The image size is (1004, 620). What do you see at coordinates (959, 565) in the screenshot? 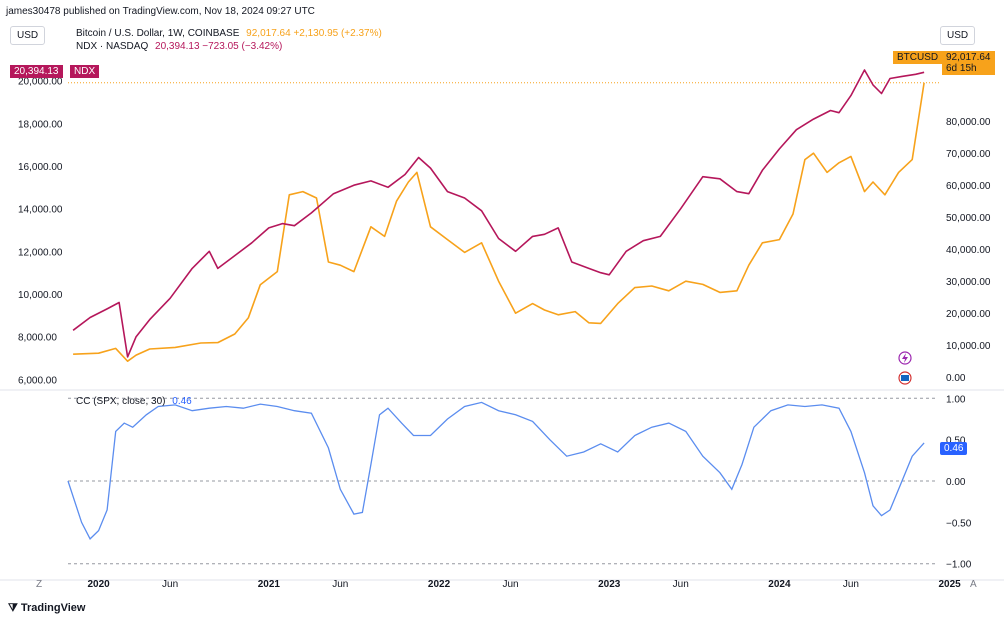
I see `cc-axis-tick-label: −1.00` at bounding box center [959, 565].